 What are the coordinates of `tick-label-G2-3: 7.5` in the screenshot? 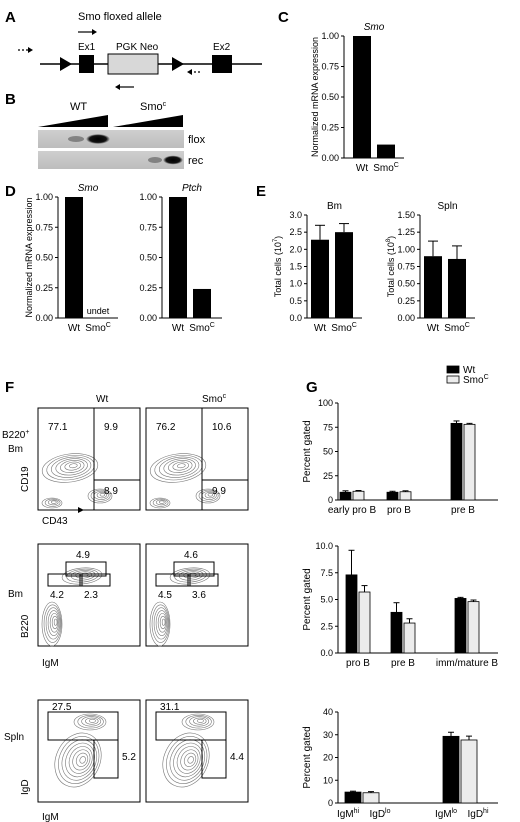 It's located at (326, 573).